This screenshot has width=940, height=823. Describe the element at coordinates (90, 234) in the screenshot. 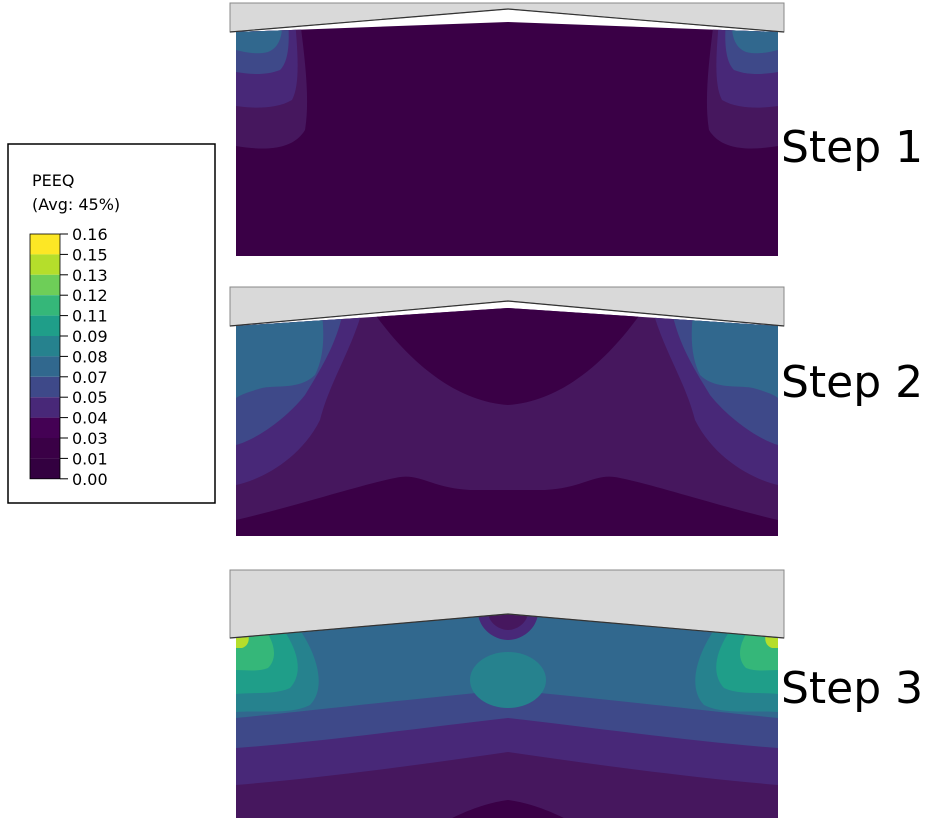

I see `legend-tick-label: 0.16` at that location.